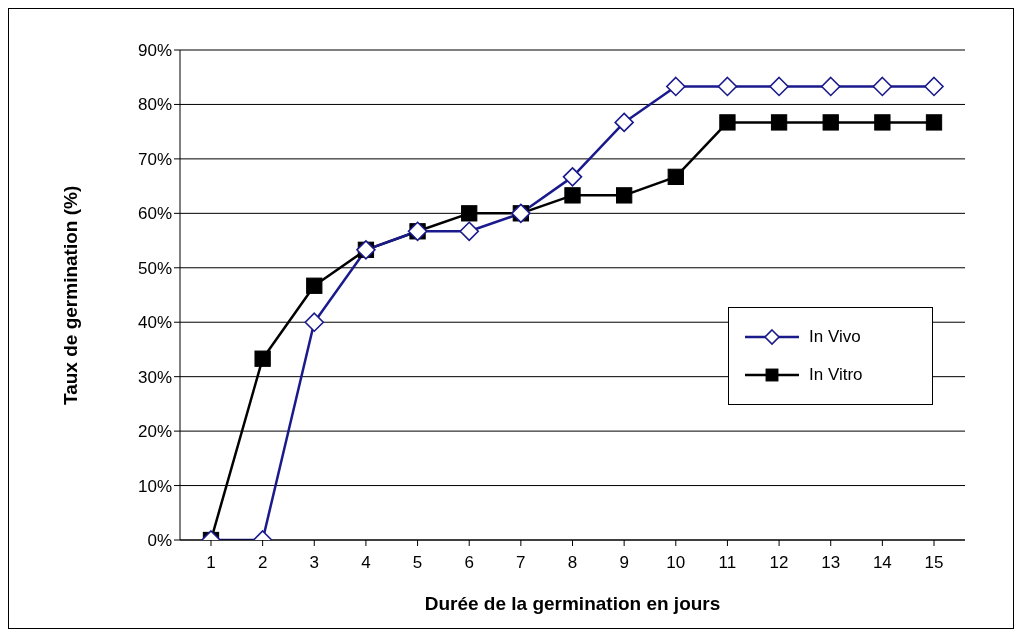 Image resolution: width=1020 pixels, height=635 pixels. I want to click on x-tick-label: 3, so click(314, 563).